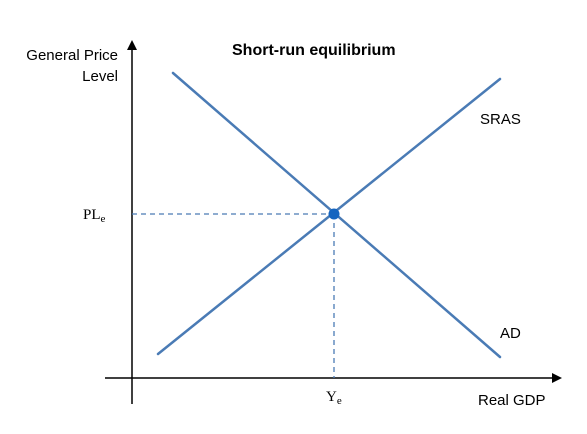 This screenshot has height=434, width=587. I want to click on price-level-label-sub: e, so click(103, 219).